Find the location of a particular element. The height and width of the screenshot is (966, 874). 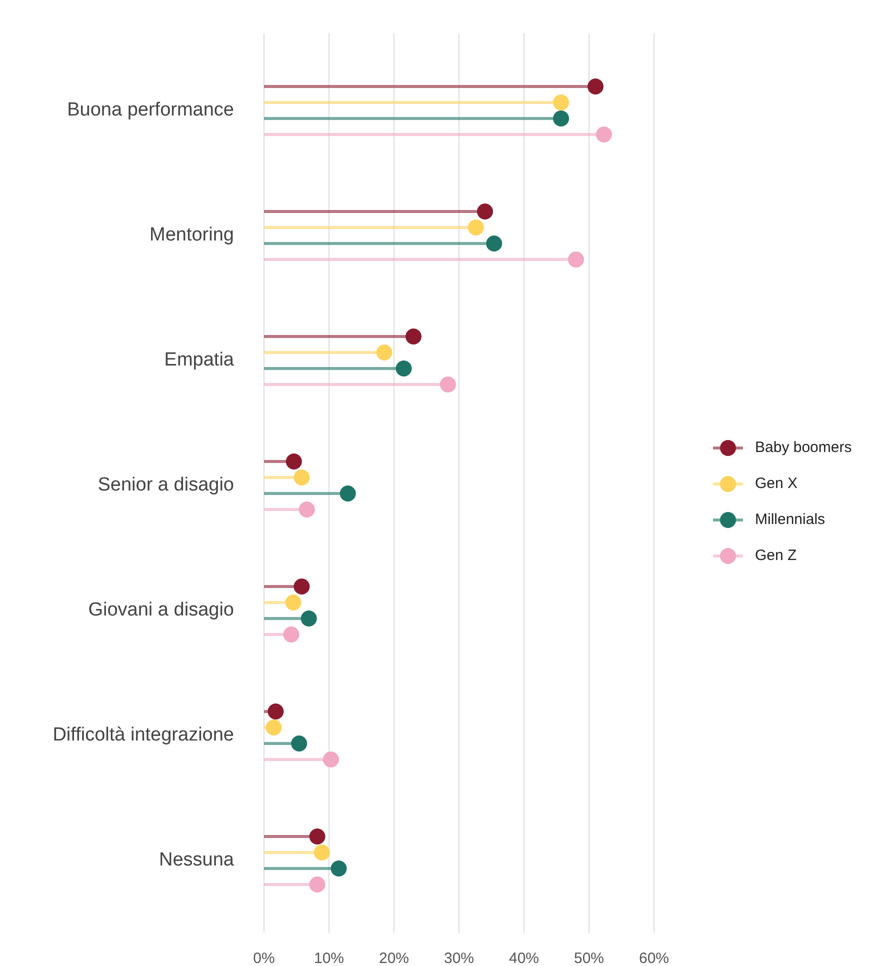

y-tick-label: Senior a disagio is located at coordinates (166, 485).